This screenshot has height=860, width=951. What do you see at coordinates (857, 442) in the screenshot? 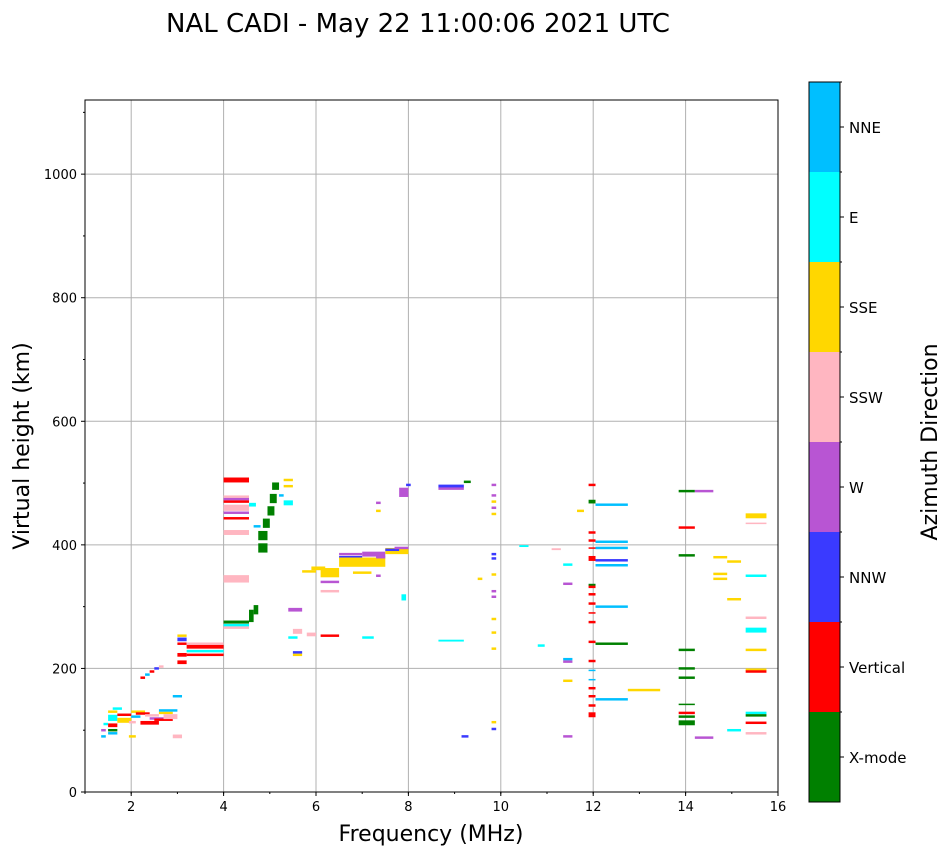
I see `colorbar: X-mode Vertical NNW W SSW SSE E NNE` at bounding box center [857, 442].